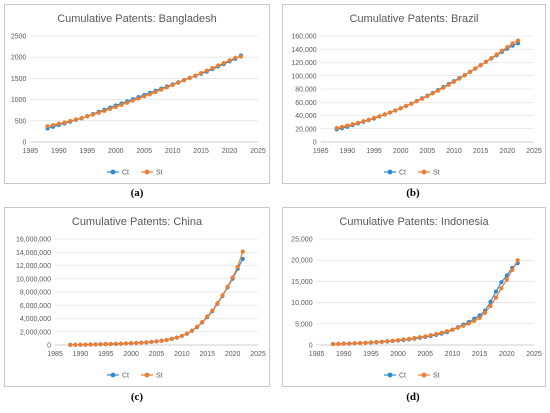  I want to click on y-tick-label: 40,000, so click(306, 116).